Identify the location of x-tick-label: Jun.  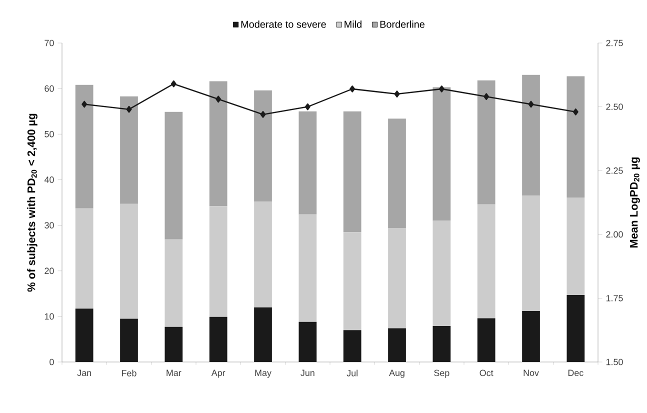
(307, 373).